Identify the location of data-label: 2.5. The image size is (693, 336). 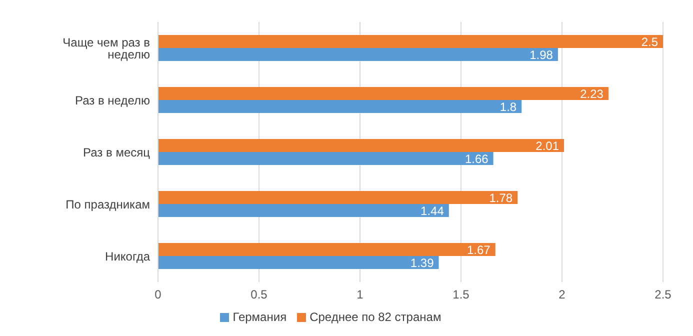
(649, 41).